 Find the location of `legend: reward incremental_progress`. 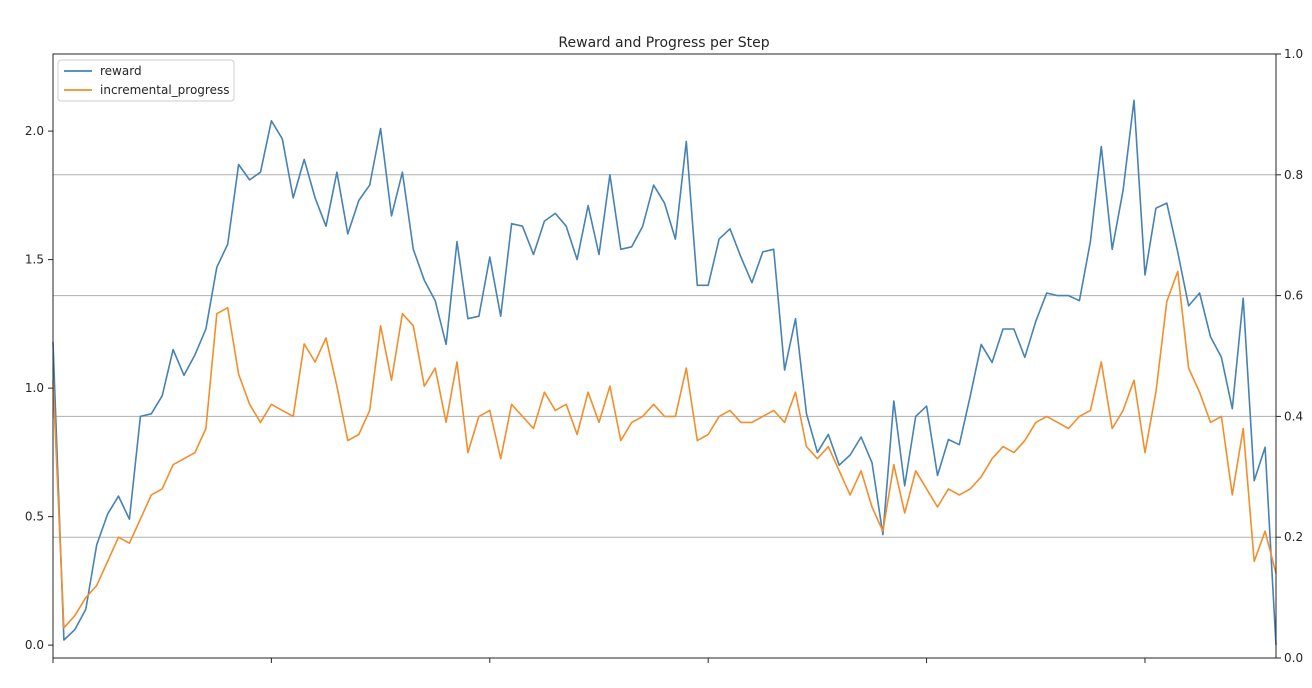

legend: reward incremental_progress is located at coordinates (146, 80).